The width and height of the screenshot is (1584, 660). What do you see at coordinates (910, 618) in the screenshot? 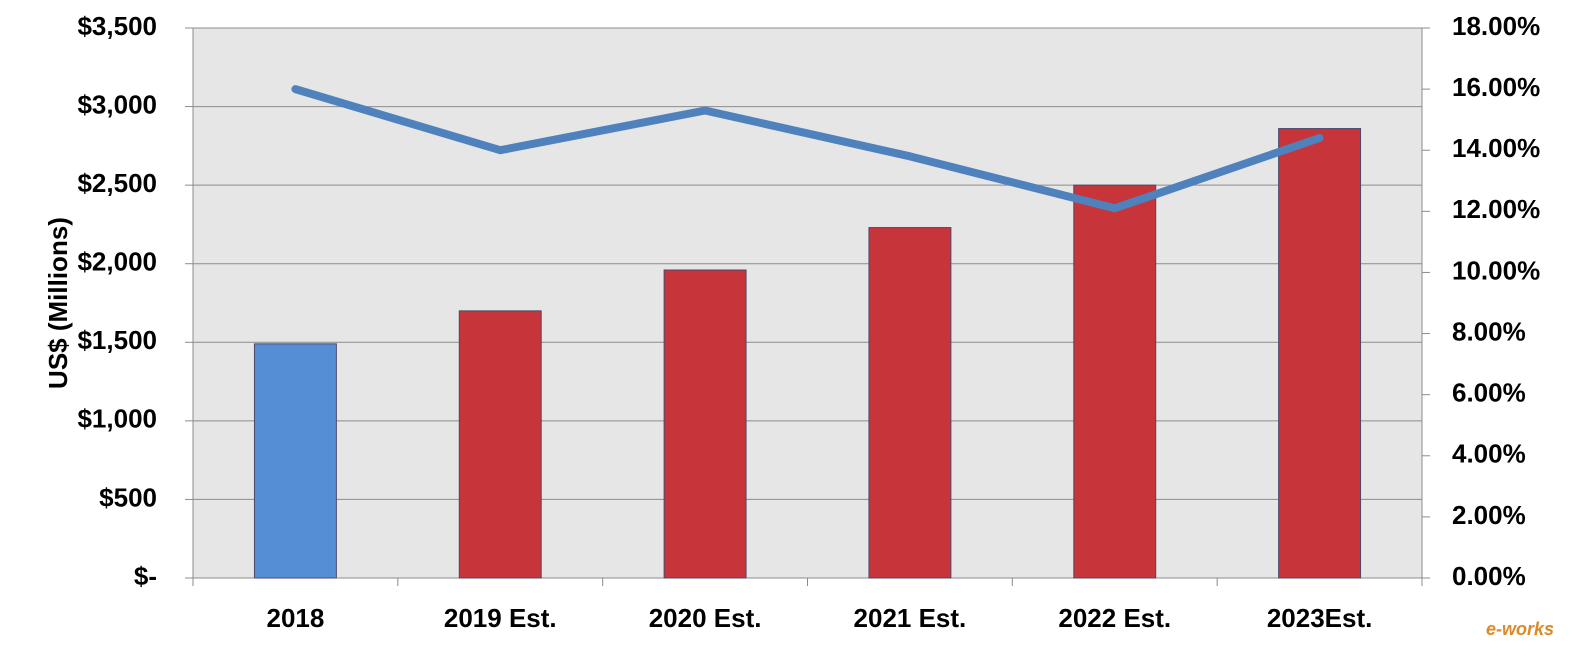
I see `x-tick-label: 2021 Est.` at bounding box center [910, 618].